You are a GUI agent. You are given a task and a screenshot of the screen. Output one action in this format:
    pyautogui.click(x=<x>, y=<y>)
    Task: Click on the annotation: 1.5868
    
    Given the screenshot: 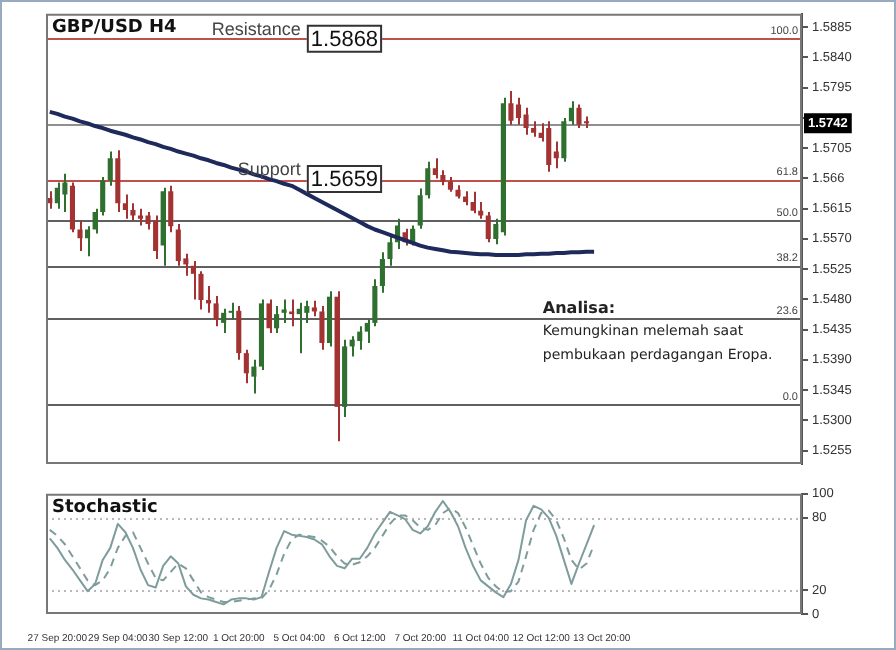 What is the action you would take?
    pyautogui.click(x=344, y=39)
    